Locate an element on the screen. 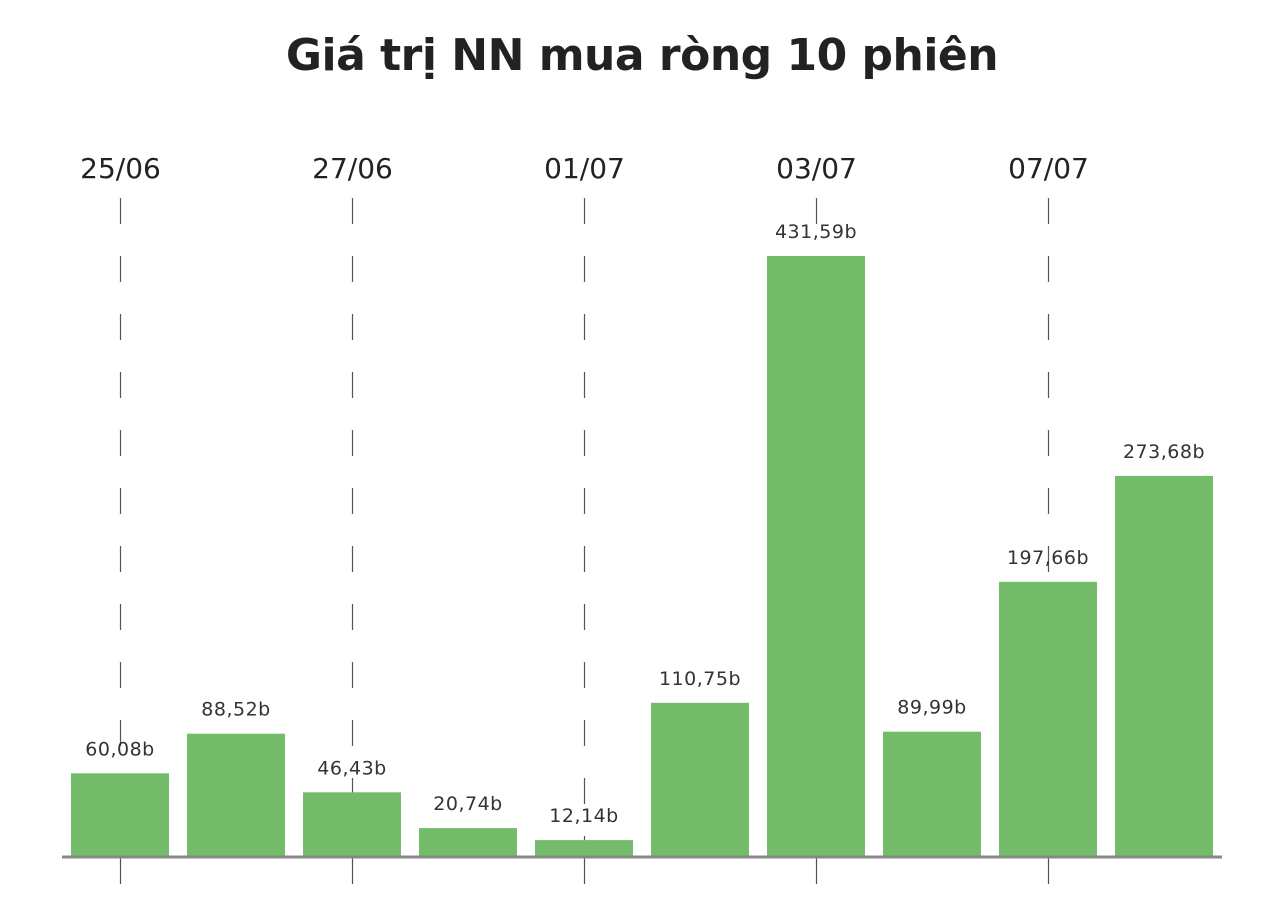 Image resolution: width=1284 pixels, height=922 pixels. data-label: 88,52b is located at coordinates (235, 710).